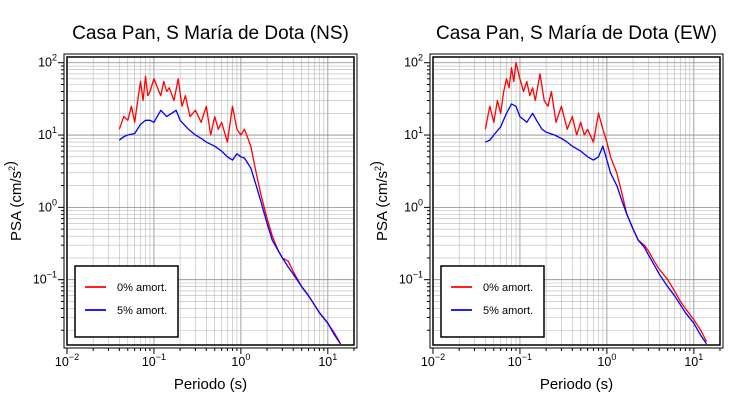 The width and height of the screenshot is (730, 400). I want to click on chart-title: Casa Pan, S María de Dota (NS), so click(210, 33).